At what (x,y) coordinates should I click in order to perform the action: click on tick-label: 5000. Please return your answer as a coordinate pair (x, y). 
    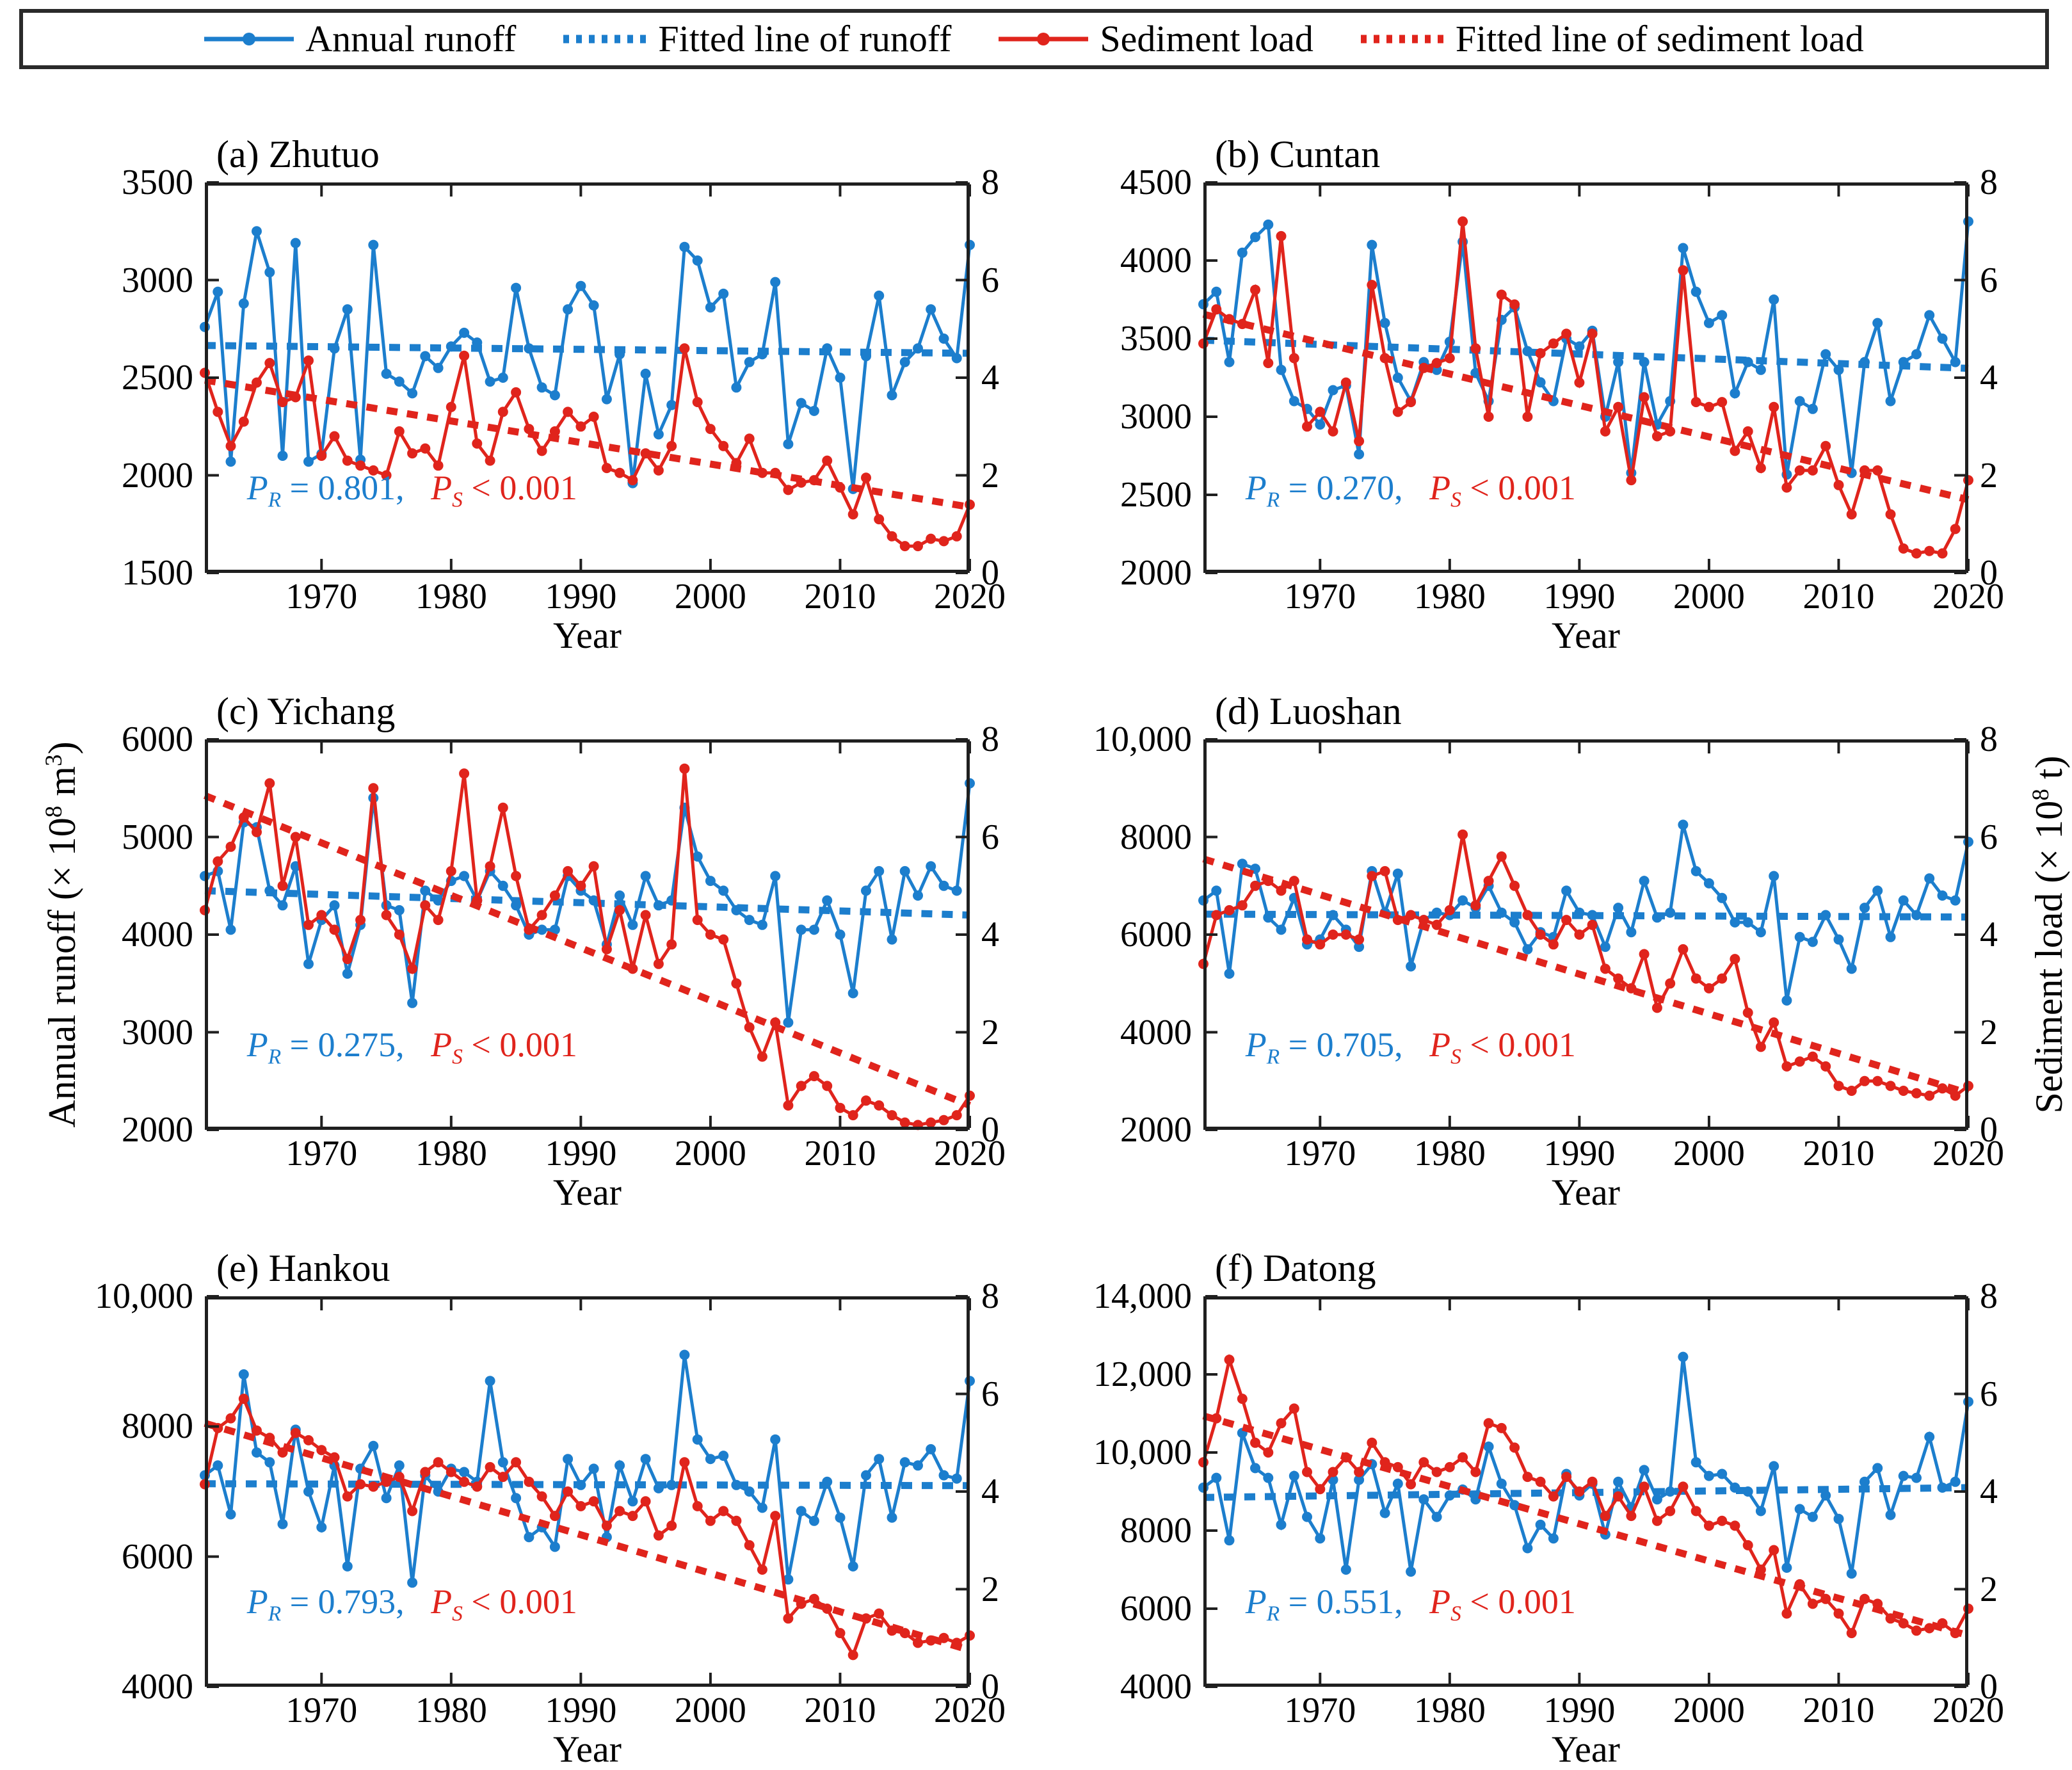
    Looking at the image, I should click on (157, 837).